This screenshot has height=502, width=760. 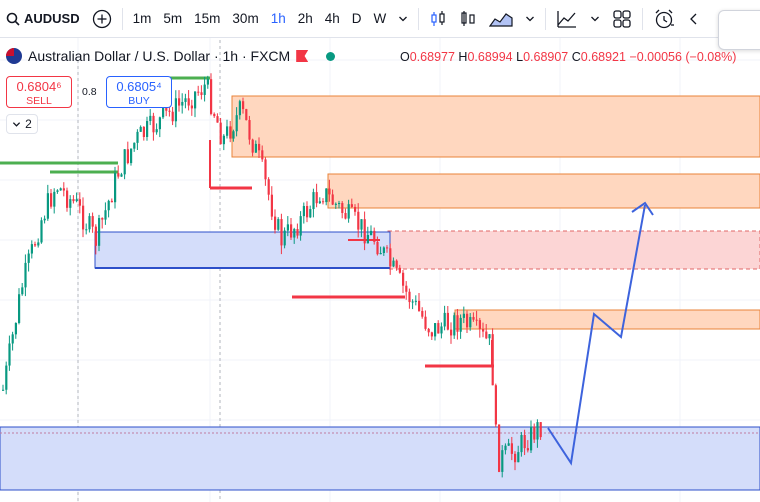 What do you see at coordinates (603, 57) in the screenshot?
I see `close-value: 0.68921` at bounding box center [603, 57].